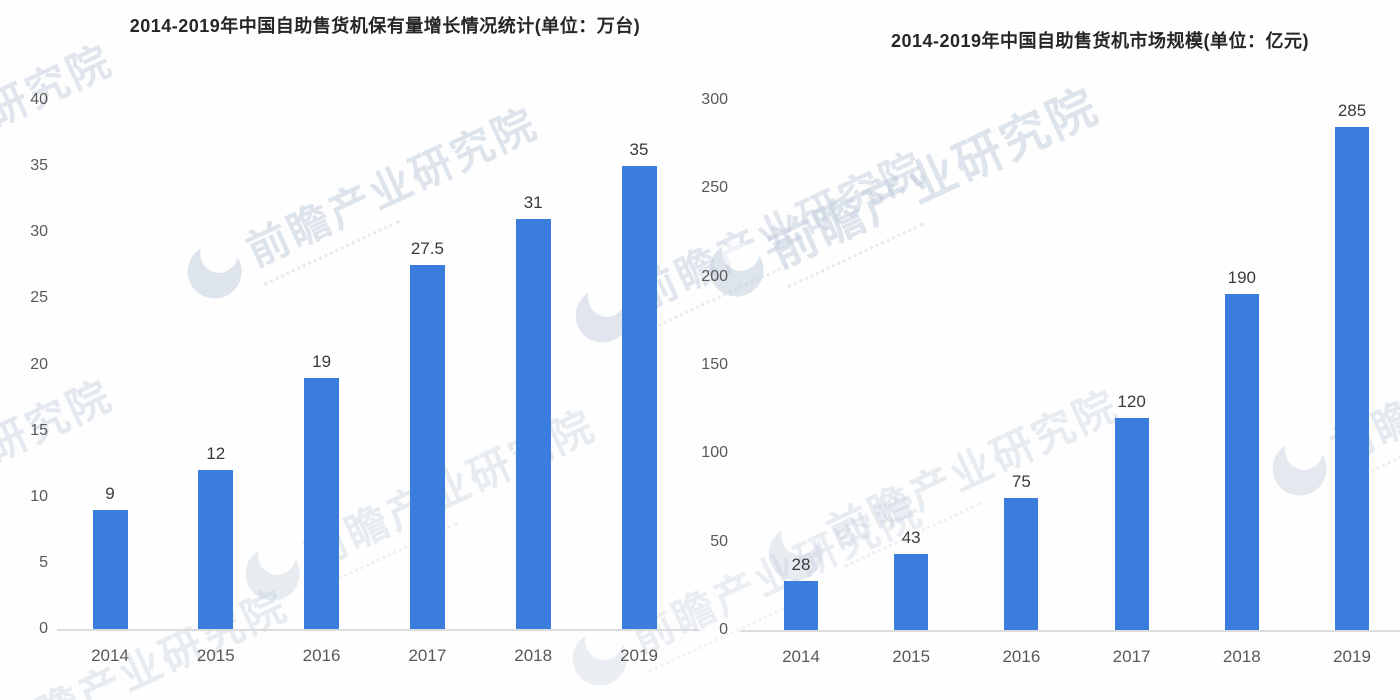 The width and height of the screenshot is (1400, 700). I want to click on bar-value-label: 285, so click(1352, 110).